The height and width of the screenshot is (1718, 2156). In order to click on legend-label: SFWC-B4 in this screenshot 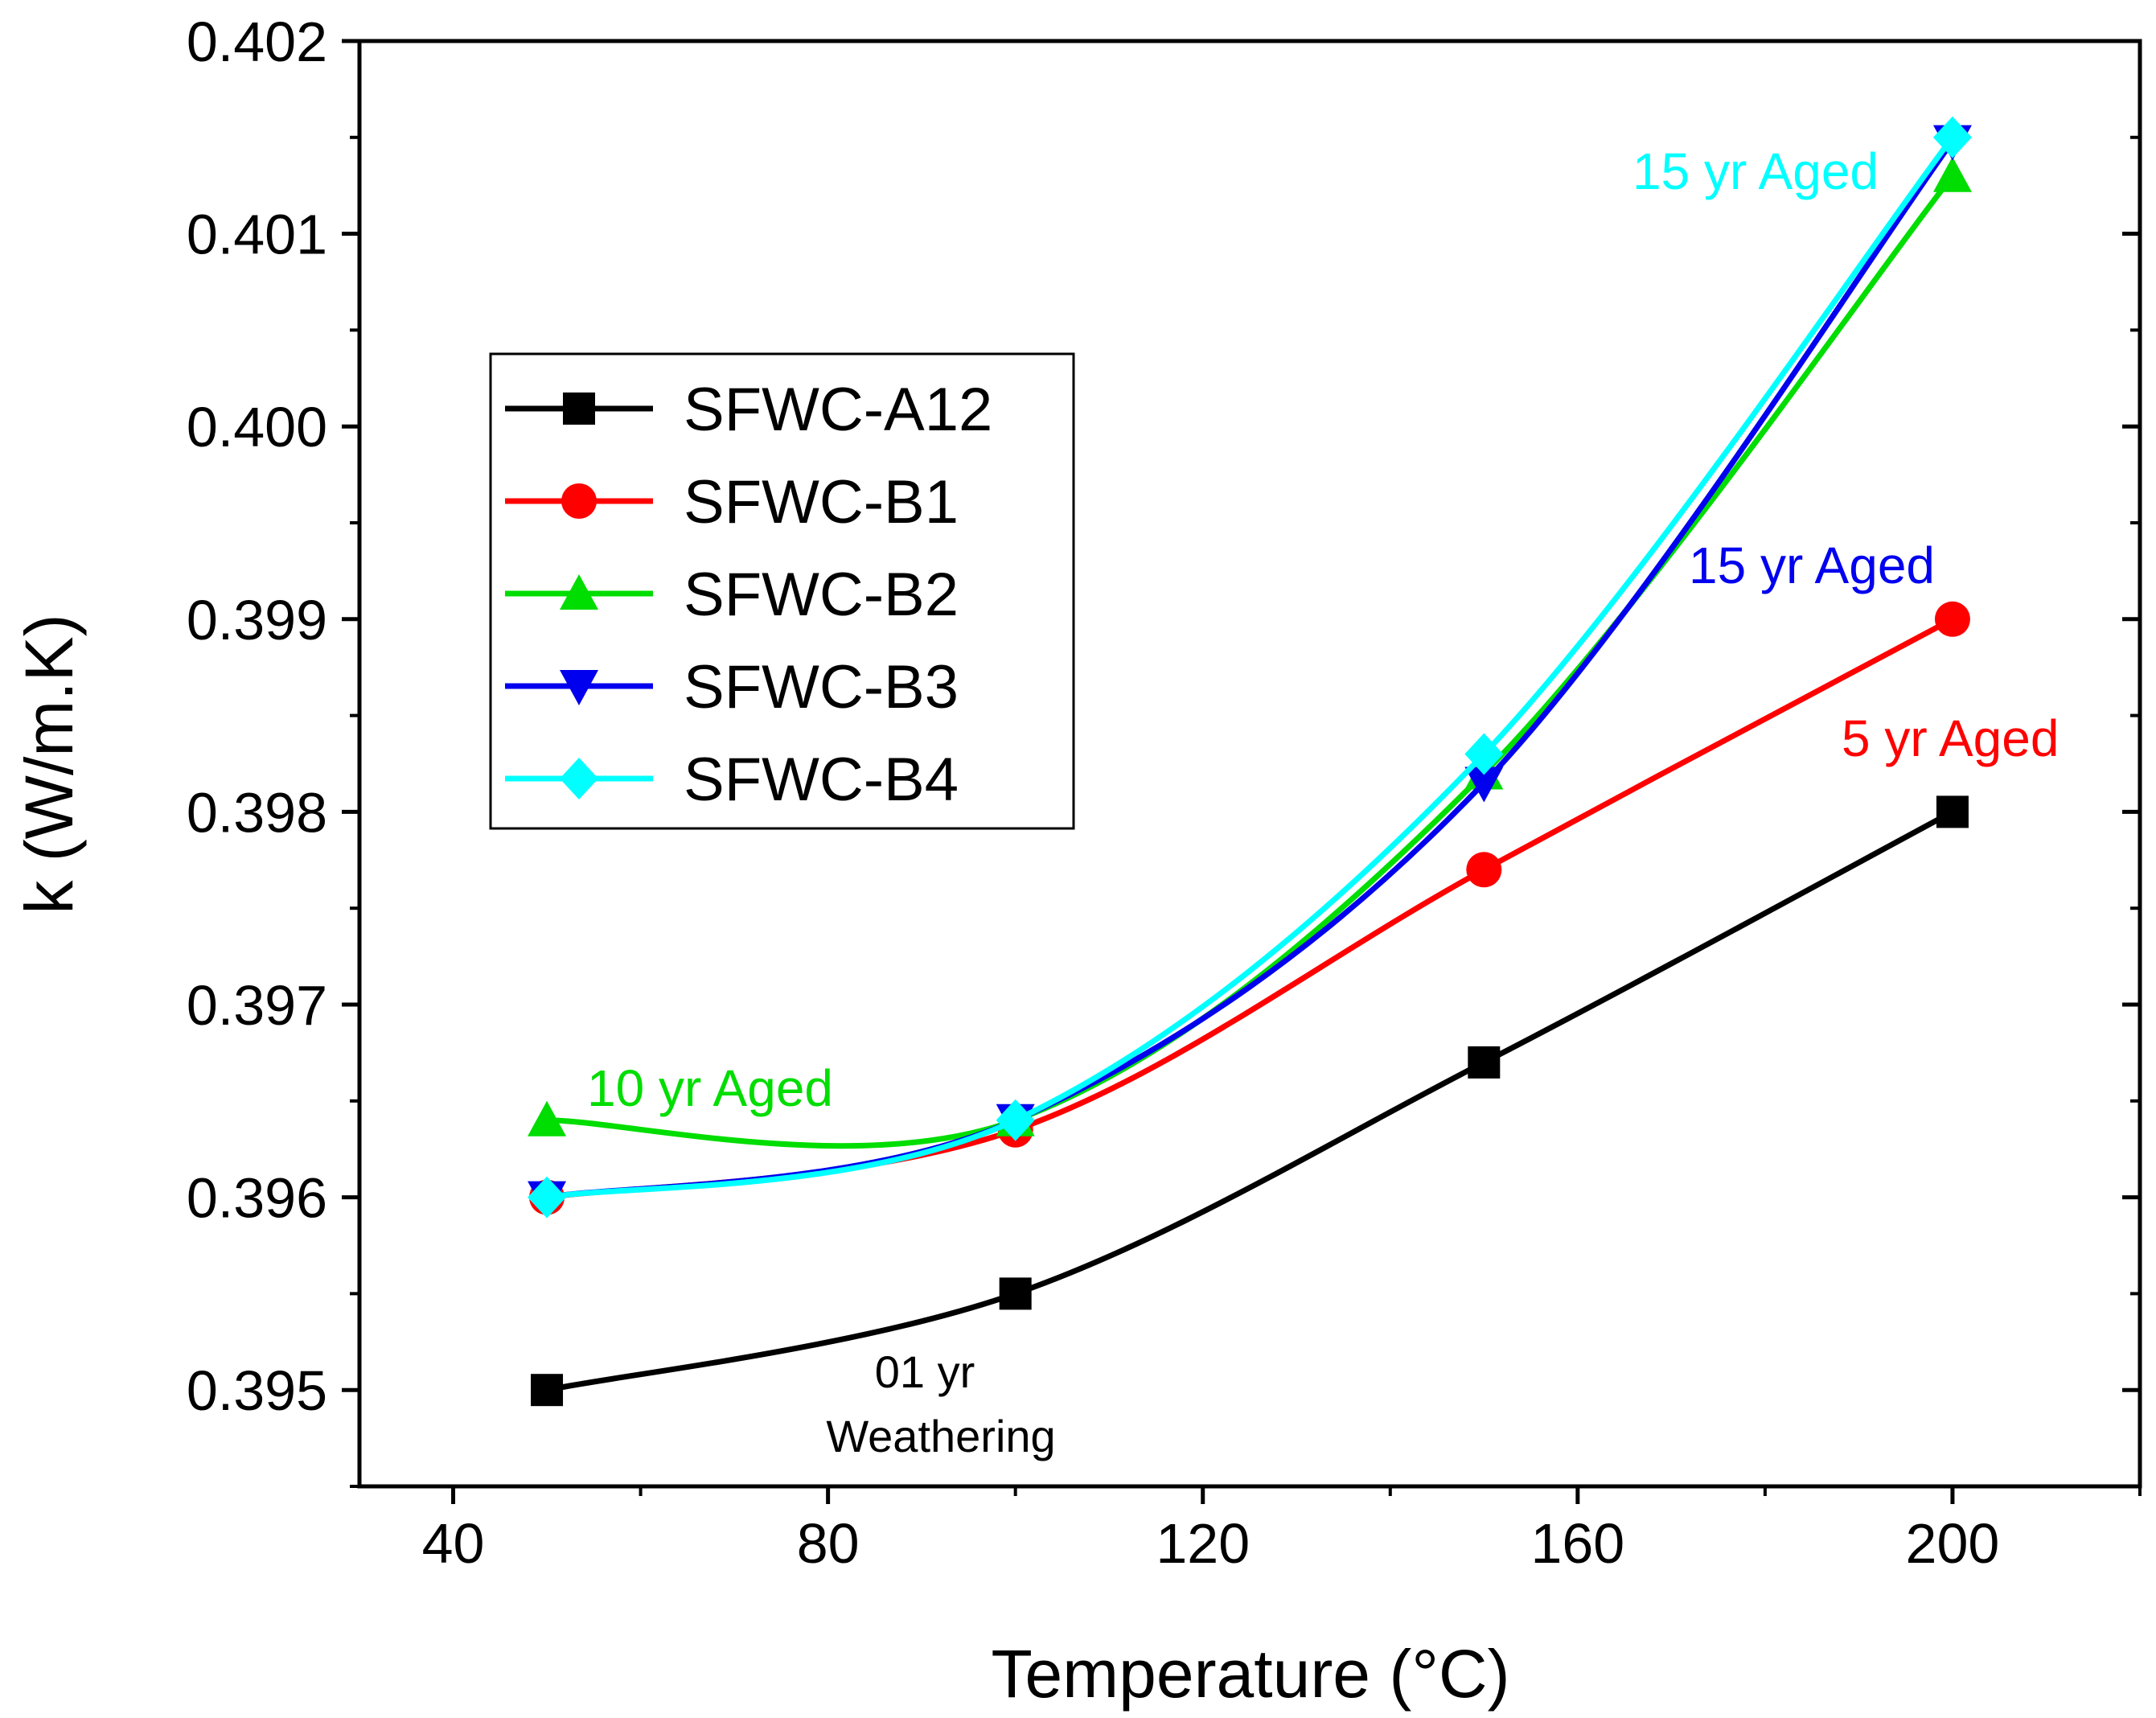, I will do `click(821, 780)`.